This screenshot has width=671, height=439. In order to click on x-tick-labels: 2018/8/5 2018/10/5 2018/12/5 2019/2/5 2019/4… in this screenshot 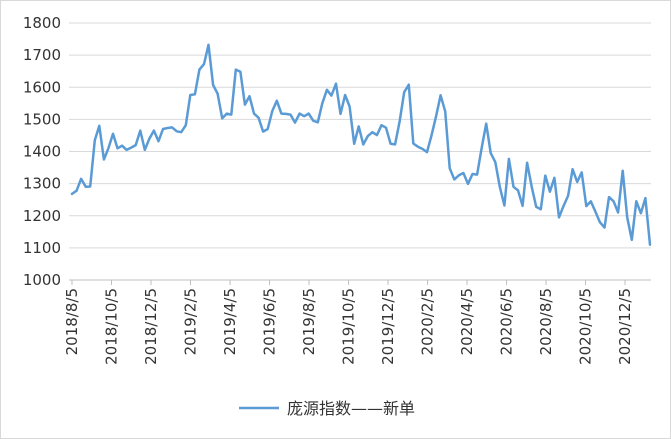, I will do `click(348, 326)`.